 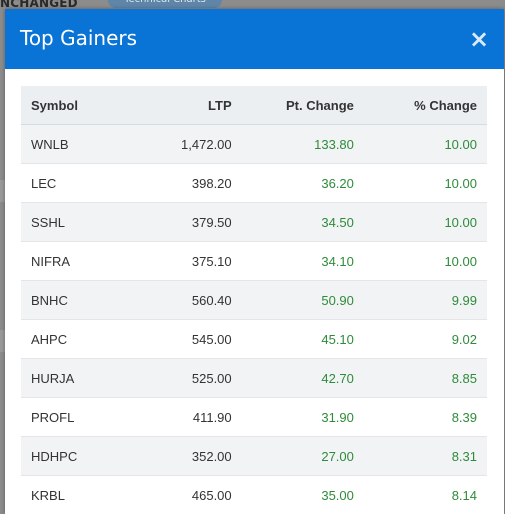 I want to click on cell-ltp: 525.00, so click(x=185, y=378).